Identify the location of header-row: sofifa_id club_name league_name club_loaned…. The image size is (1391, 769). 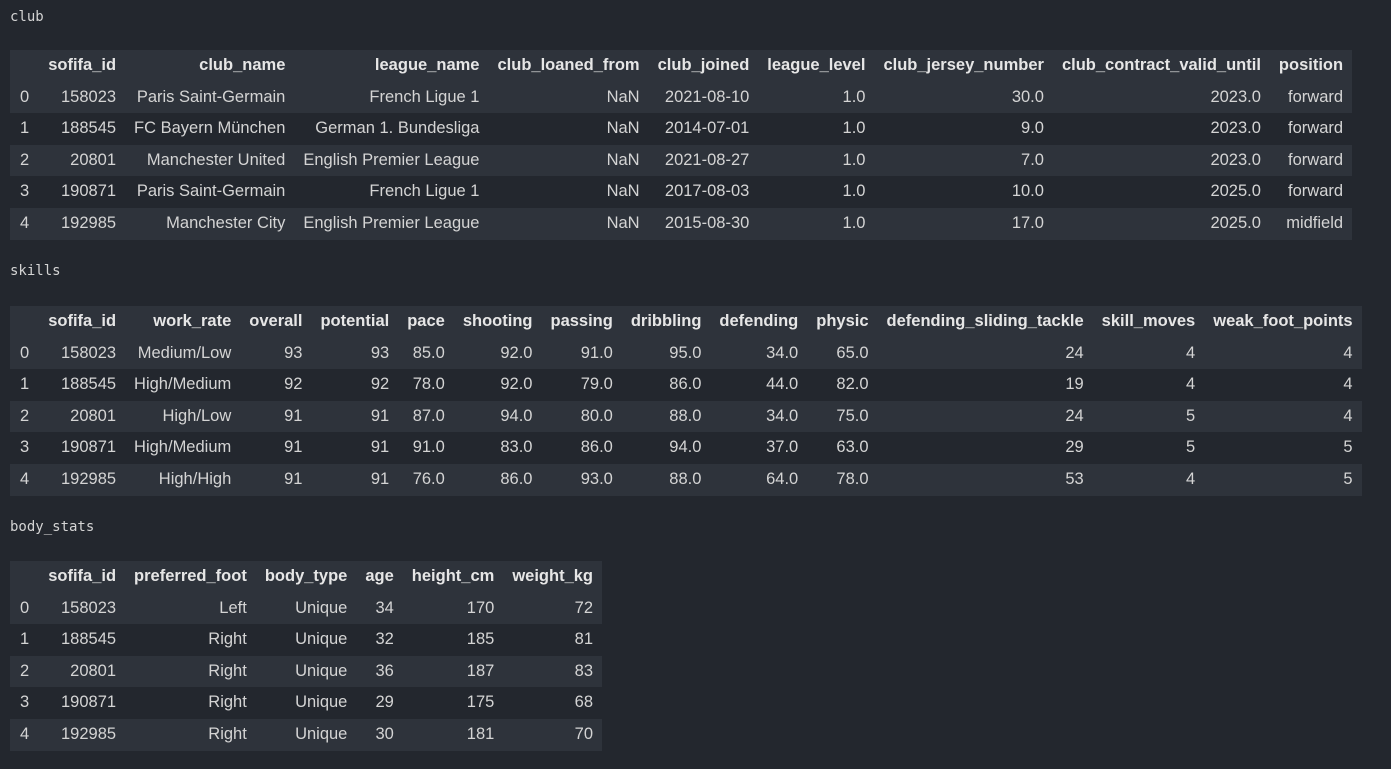
(681, 66).